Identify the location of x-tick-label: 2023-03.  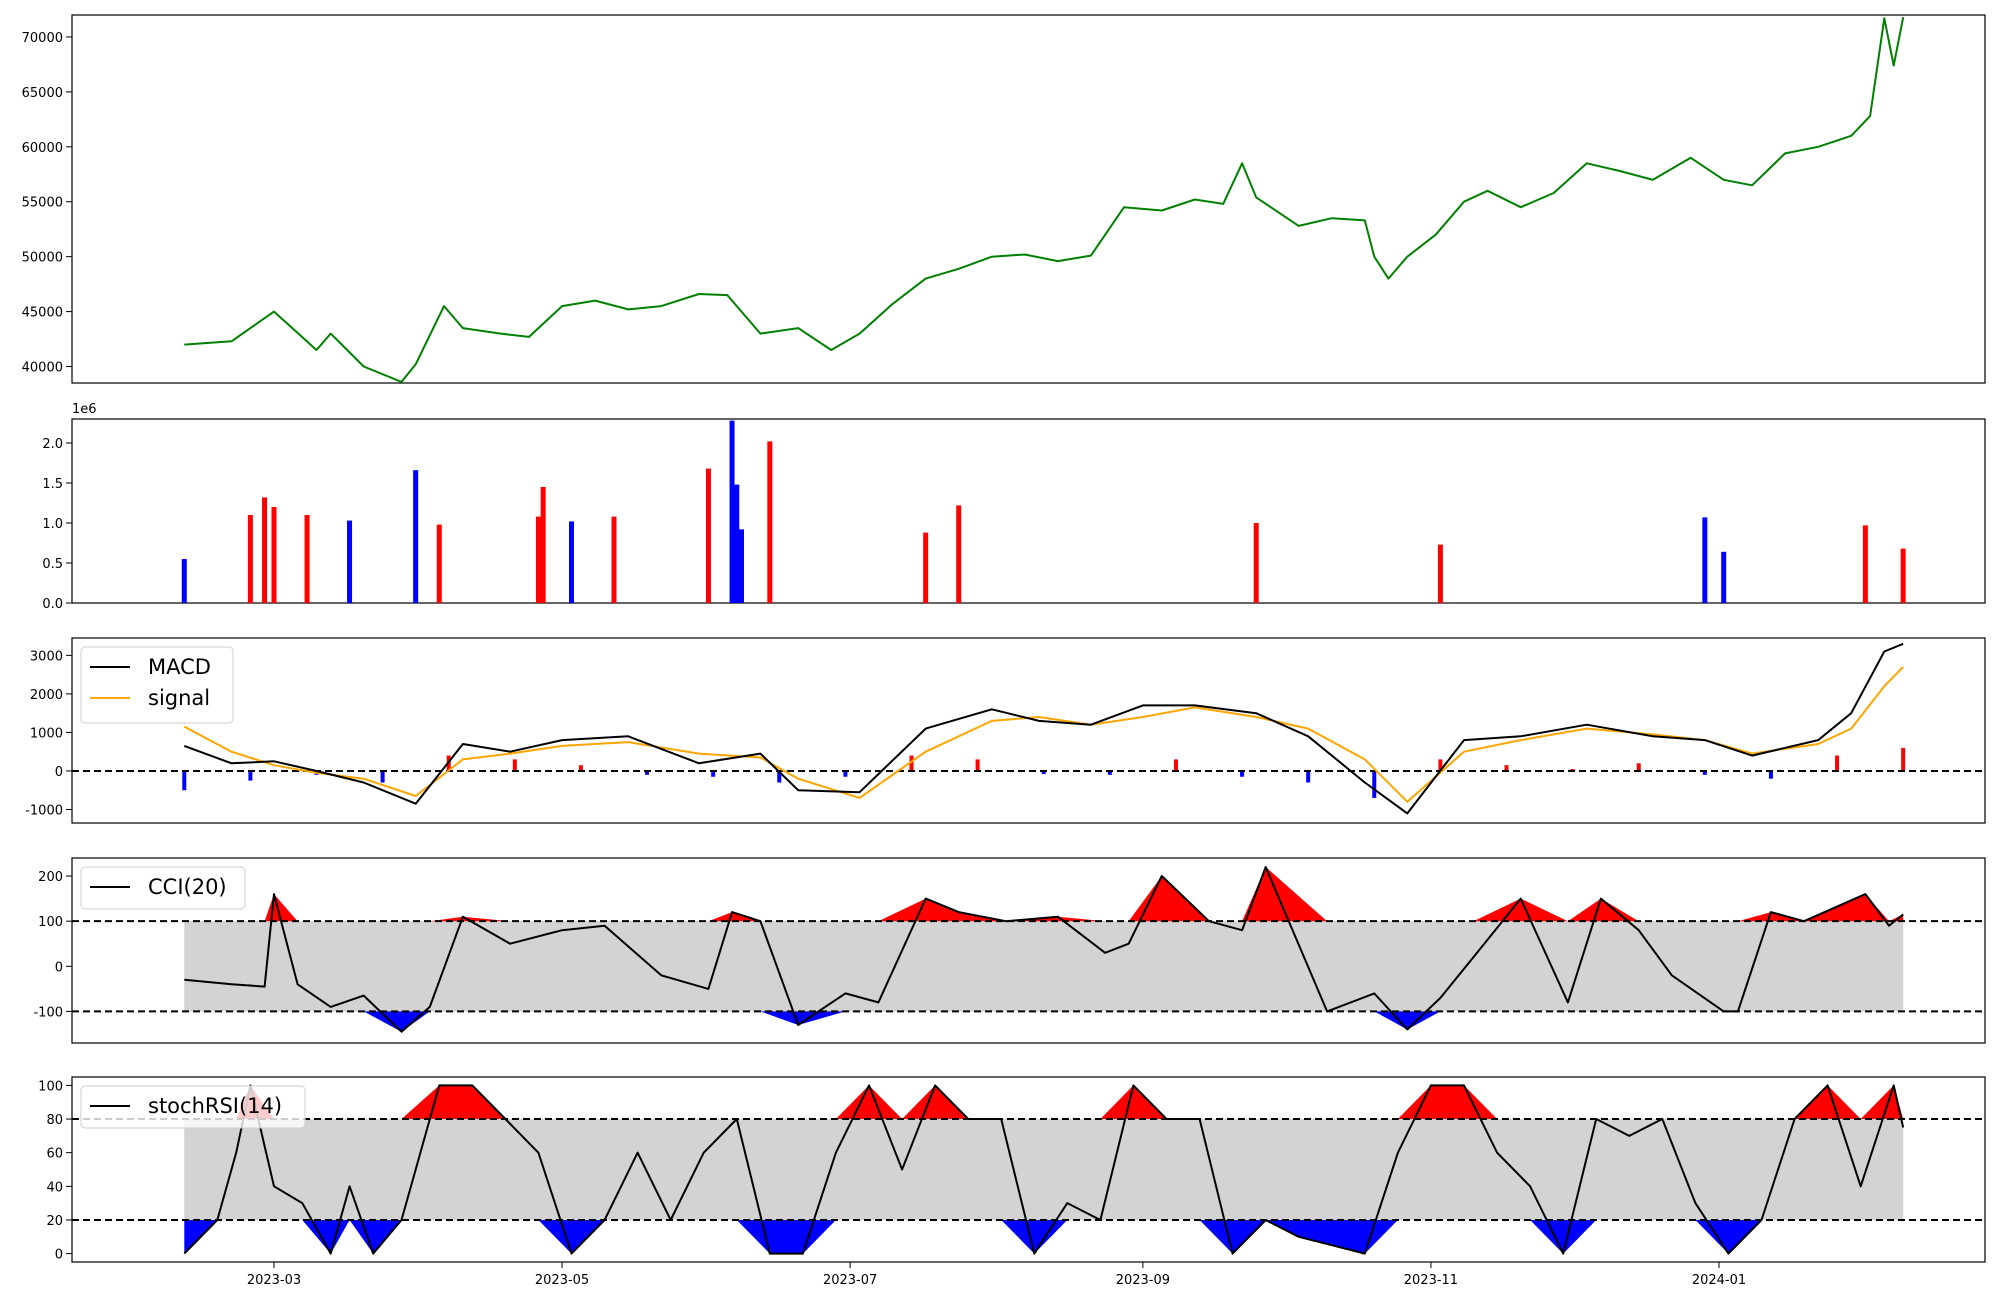
(274, 1280).